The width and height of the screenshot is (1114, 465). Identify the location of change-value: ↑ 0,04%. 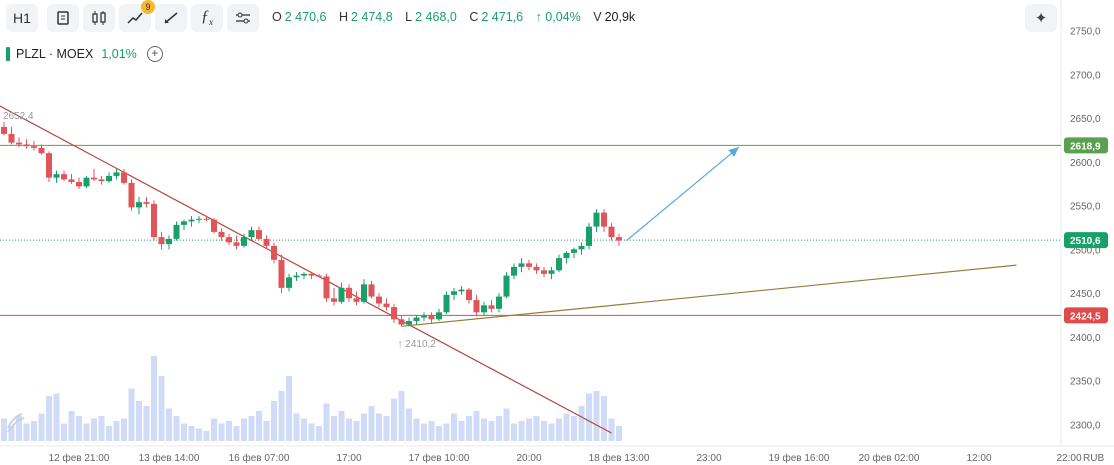
(558, 17).